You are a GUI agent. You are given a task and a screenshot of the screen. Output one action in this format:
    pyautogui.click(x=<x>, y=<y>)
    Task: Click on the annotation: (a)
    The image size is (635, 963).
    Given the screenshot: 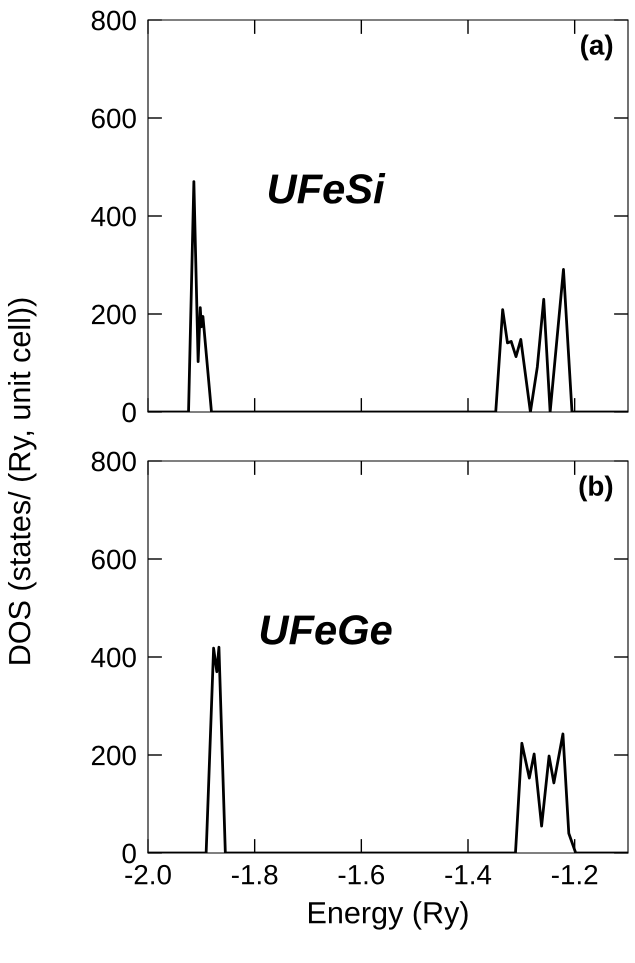 What is the action you would take?
    pyautogui.click(x=596, y=47)
    